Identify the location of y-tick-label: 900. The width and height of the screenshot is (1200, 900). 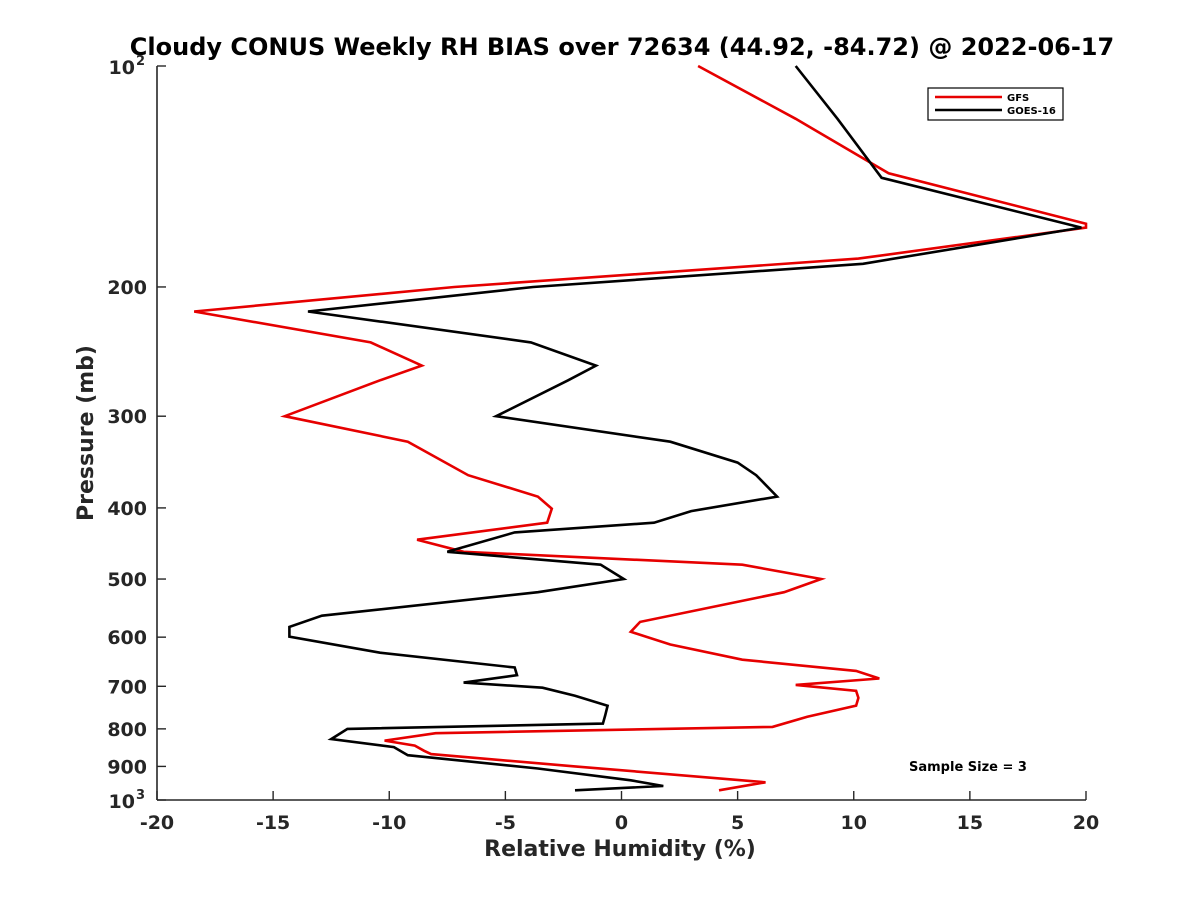
(127, 767).